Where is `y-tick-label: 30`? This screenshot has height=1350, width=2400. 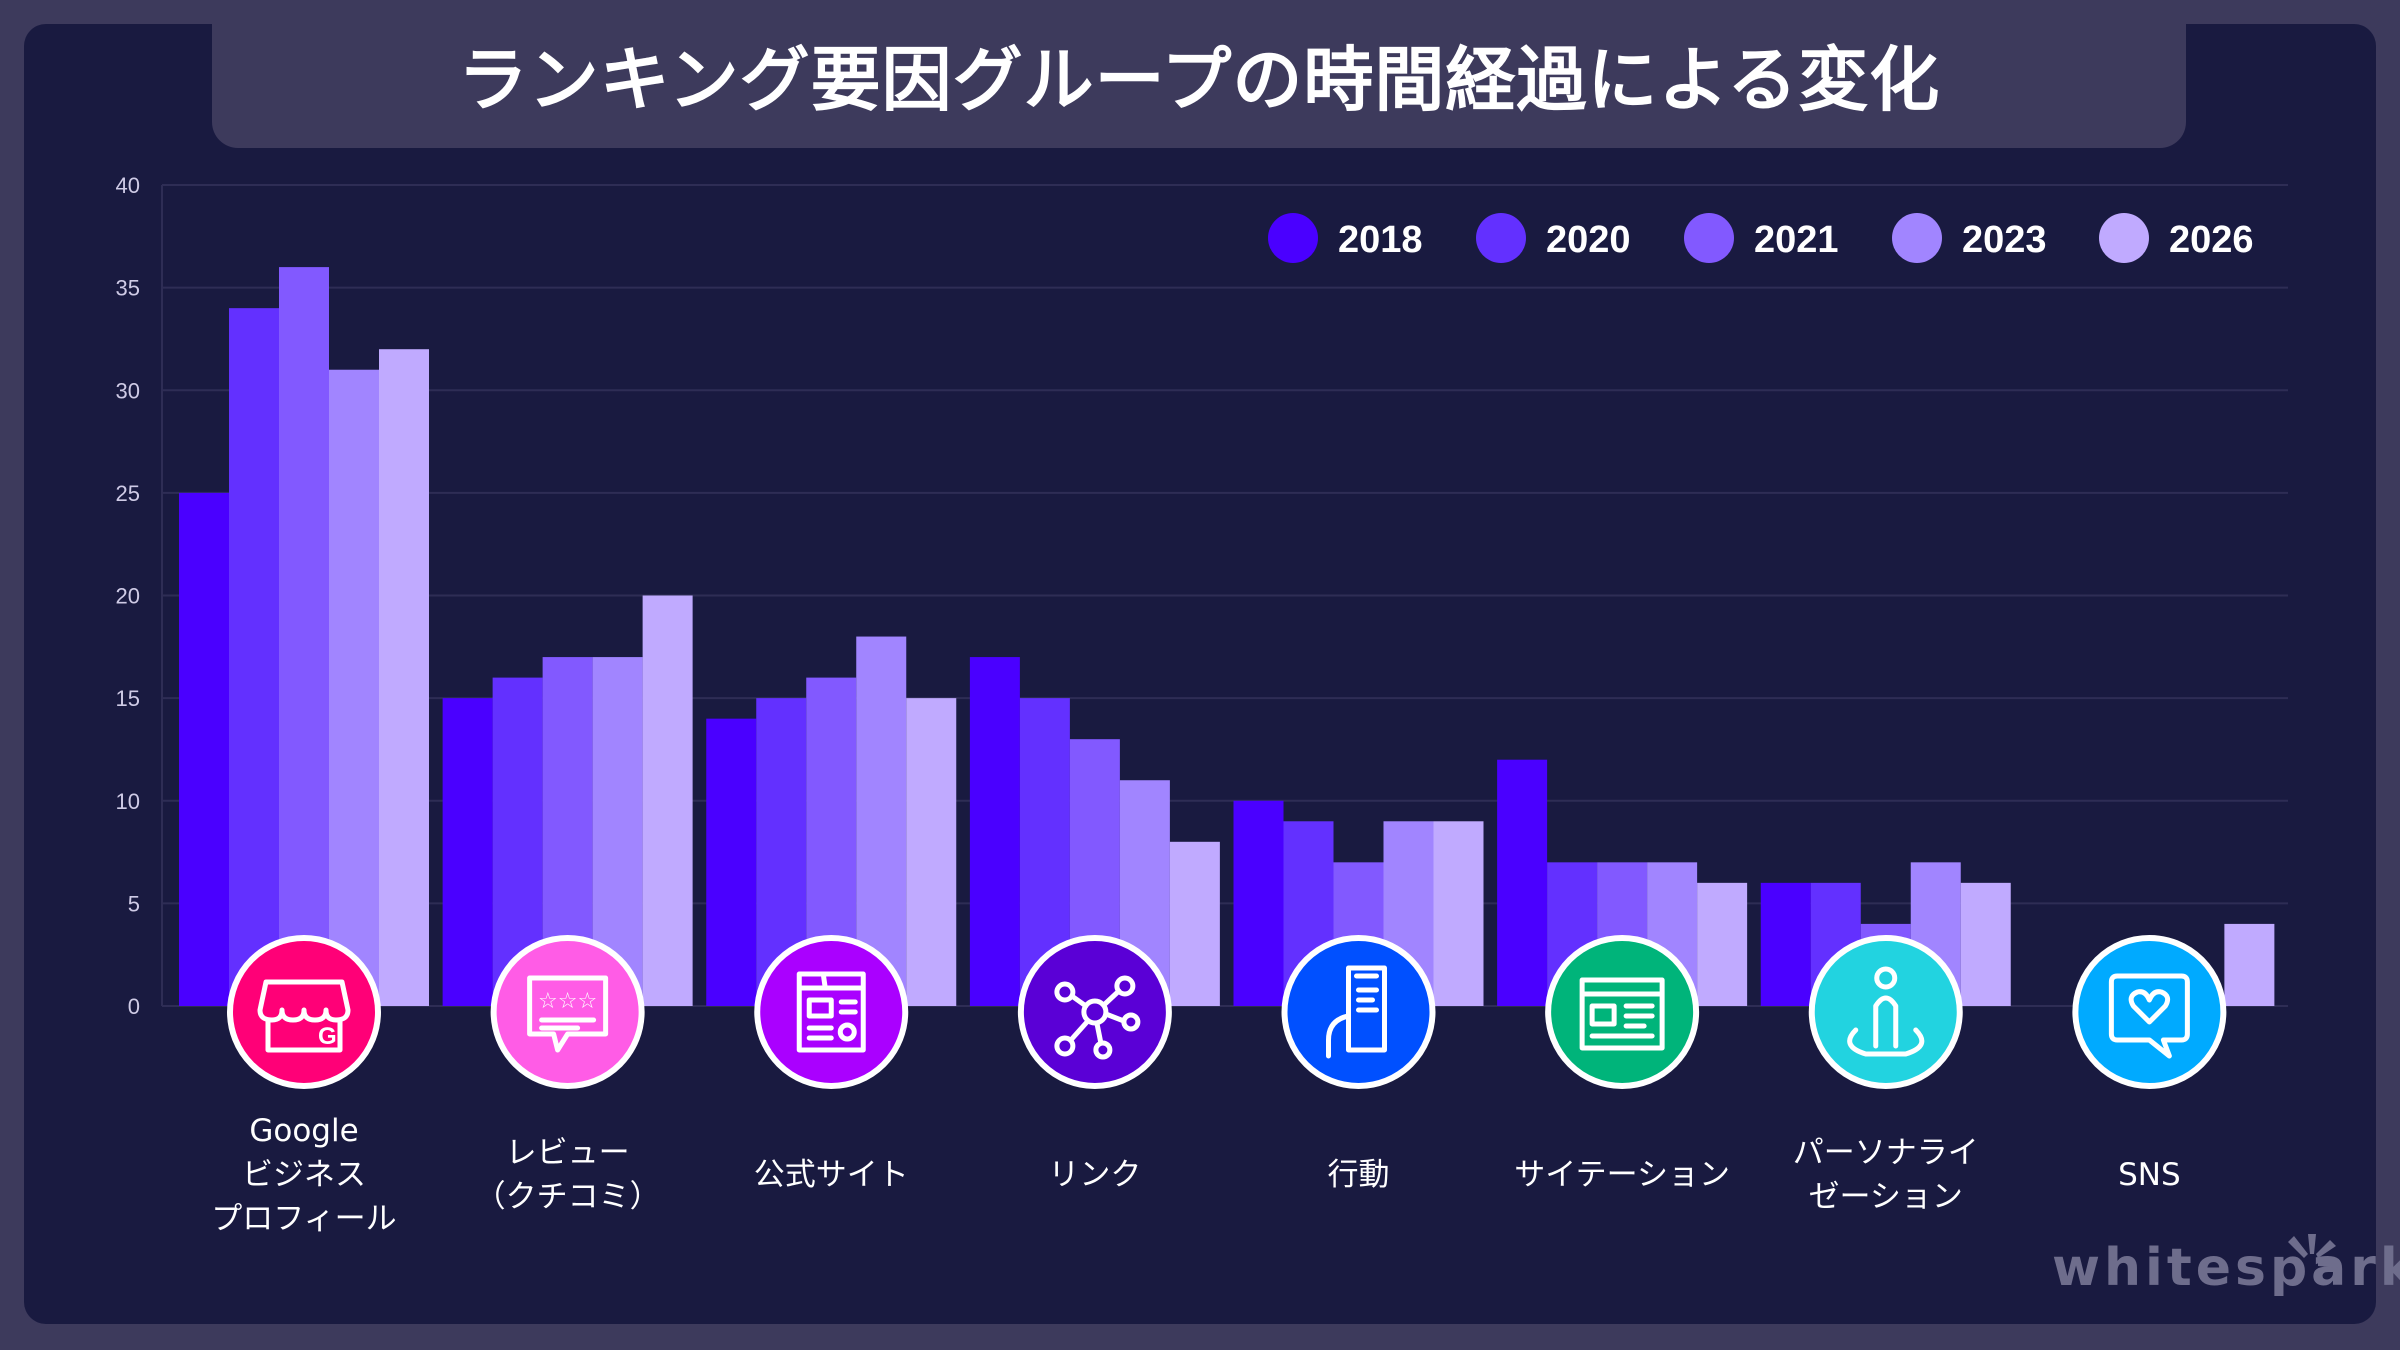 y-tick-label: 30 is located at coordinates (128, 390).